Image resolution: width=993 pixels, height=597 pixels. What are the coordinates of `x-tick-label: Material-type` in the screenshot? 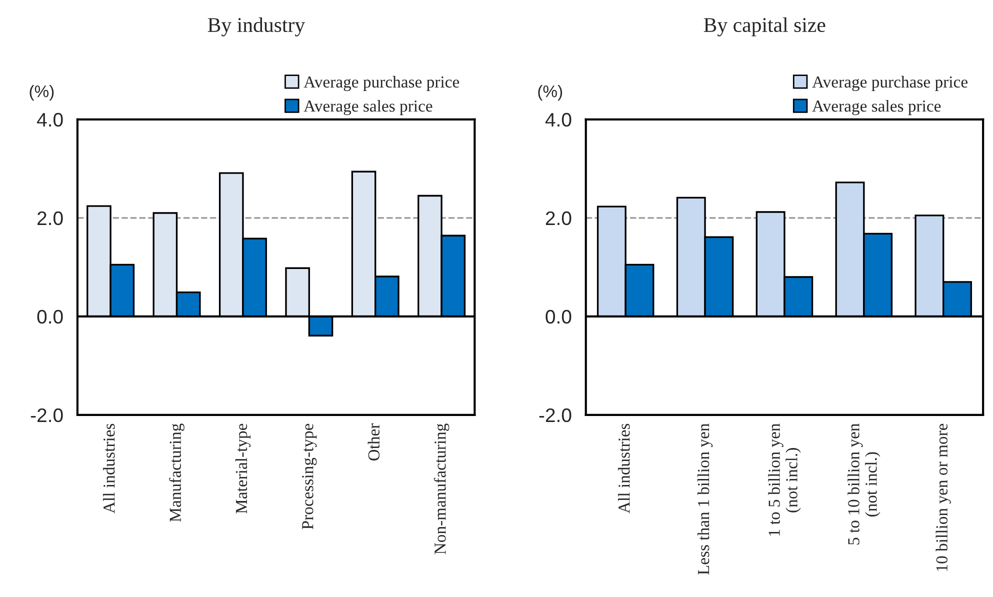 It's located at (243, 469).